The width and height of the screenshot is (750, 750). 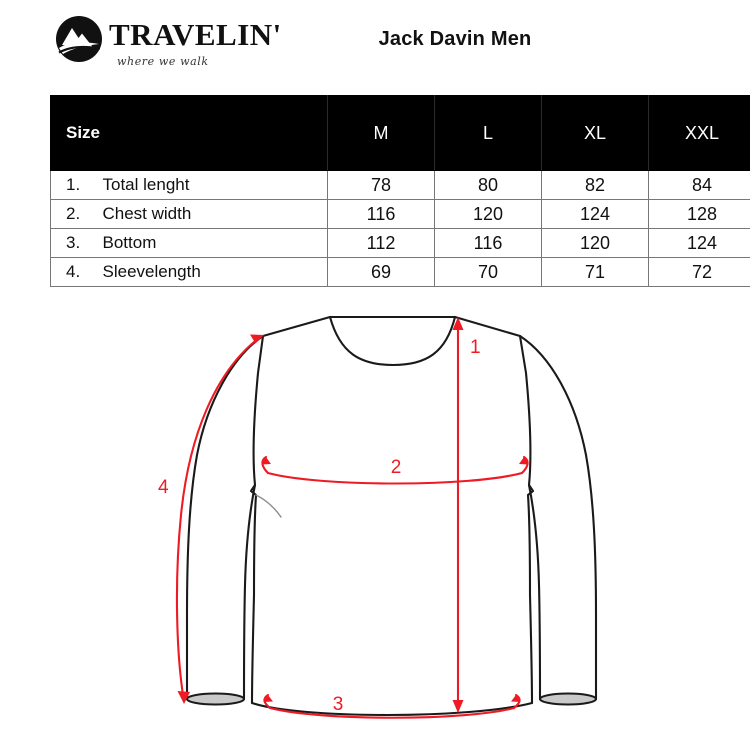 I want to click on sleeve-length-marker, so click(x=219, y=519).